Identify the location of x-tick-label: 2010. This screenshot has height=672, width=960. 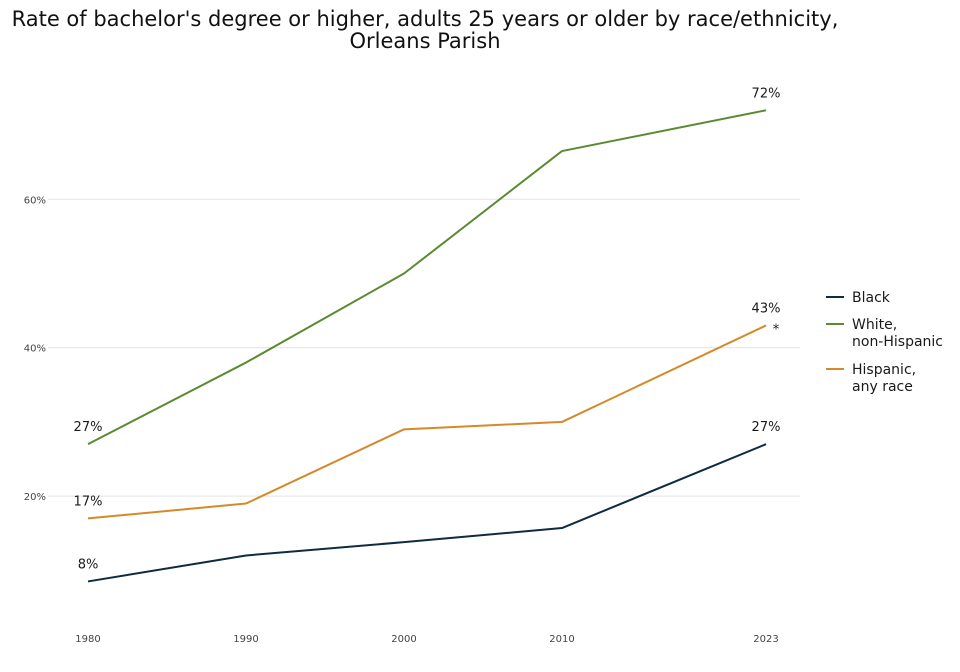
(561, 639).